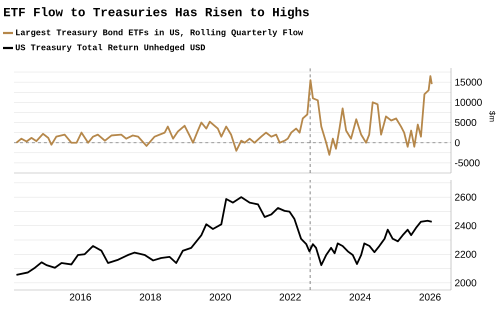 The height and width of the screenshot is (328, 500). I want to click on y-tick-label: 10000, so click(468, 102).